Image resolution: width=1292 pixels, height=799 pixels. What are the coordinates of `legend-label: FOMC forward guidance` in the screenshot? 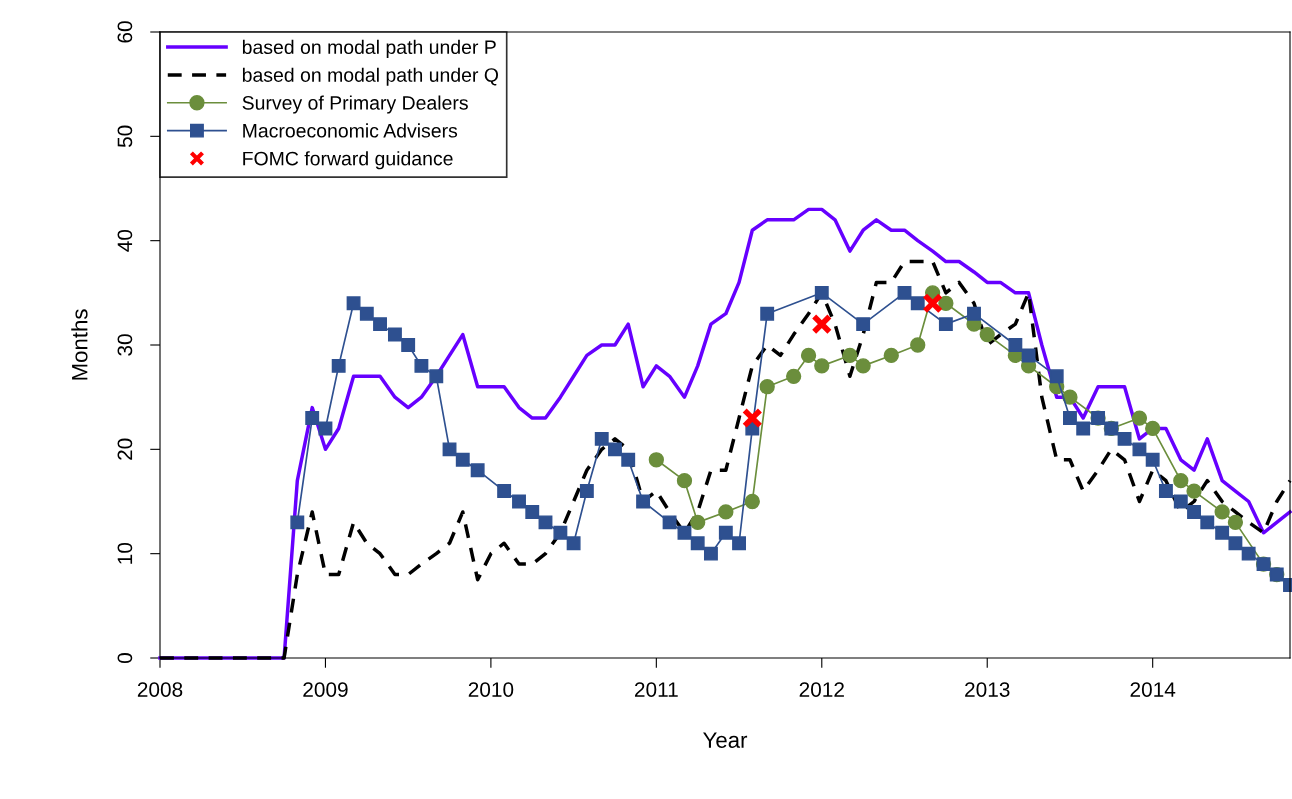 It's located at (348, 160).